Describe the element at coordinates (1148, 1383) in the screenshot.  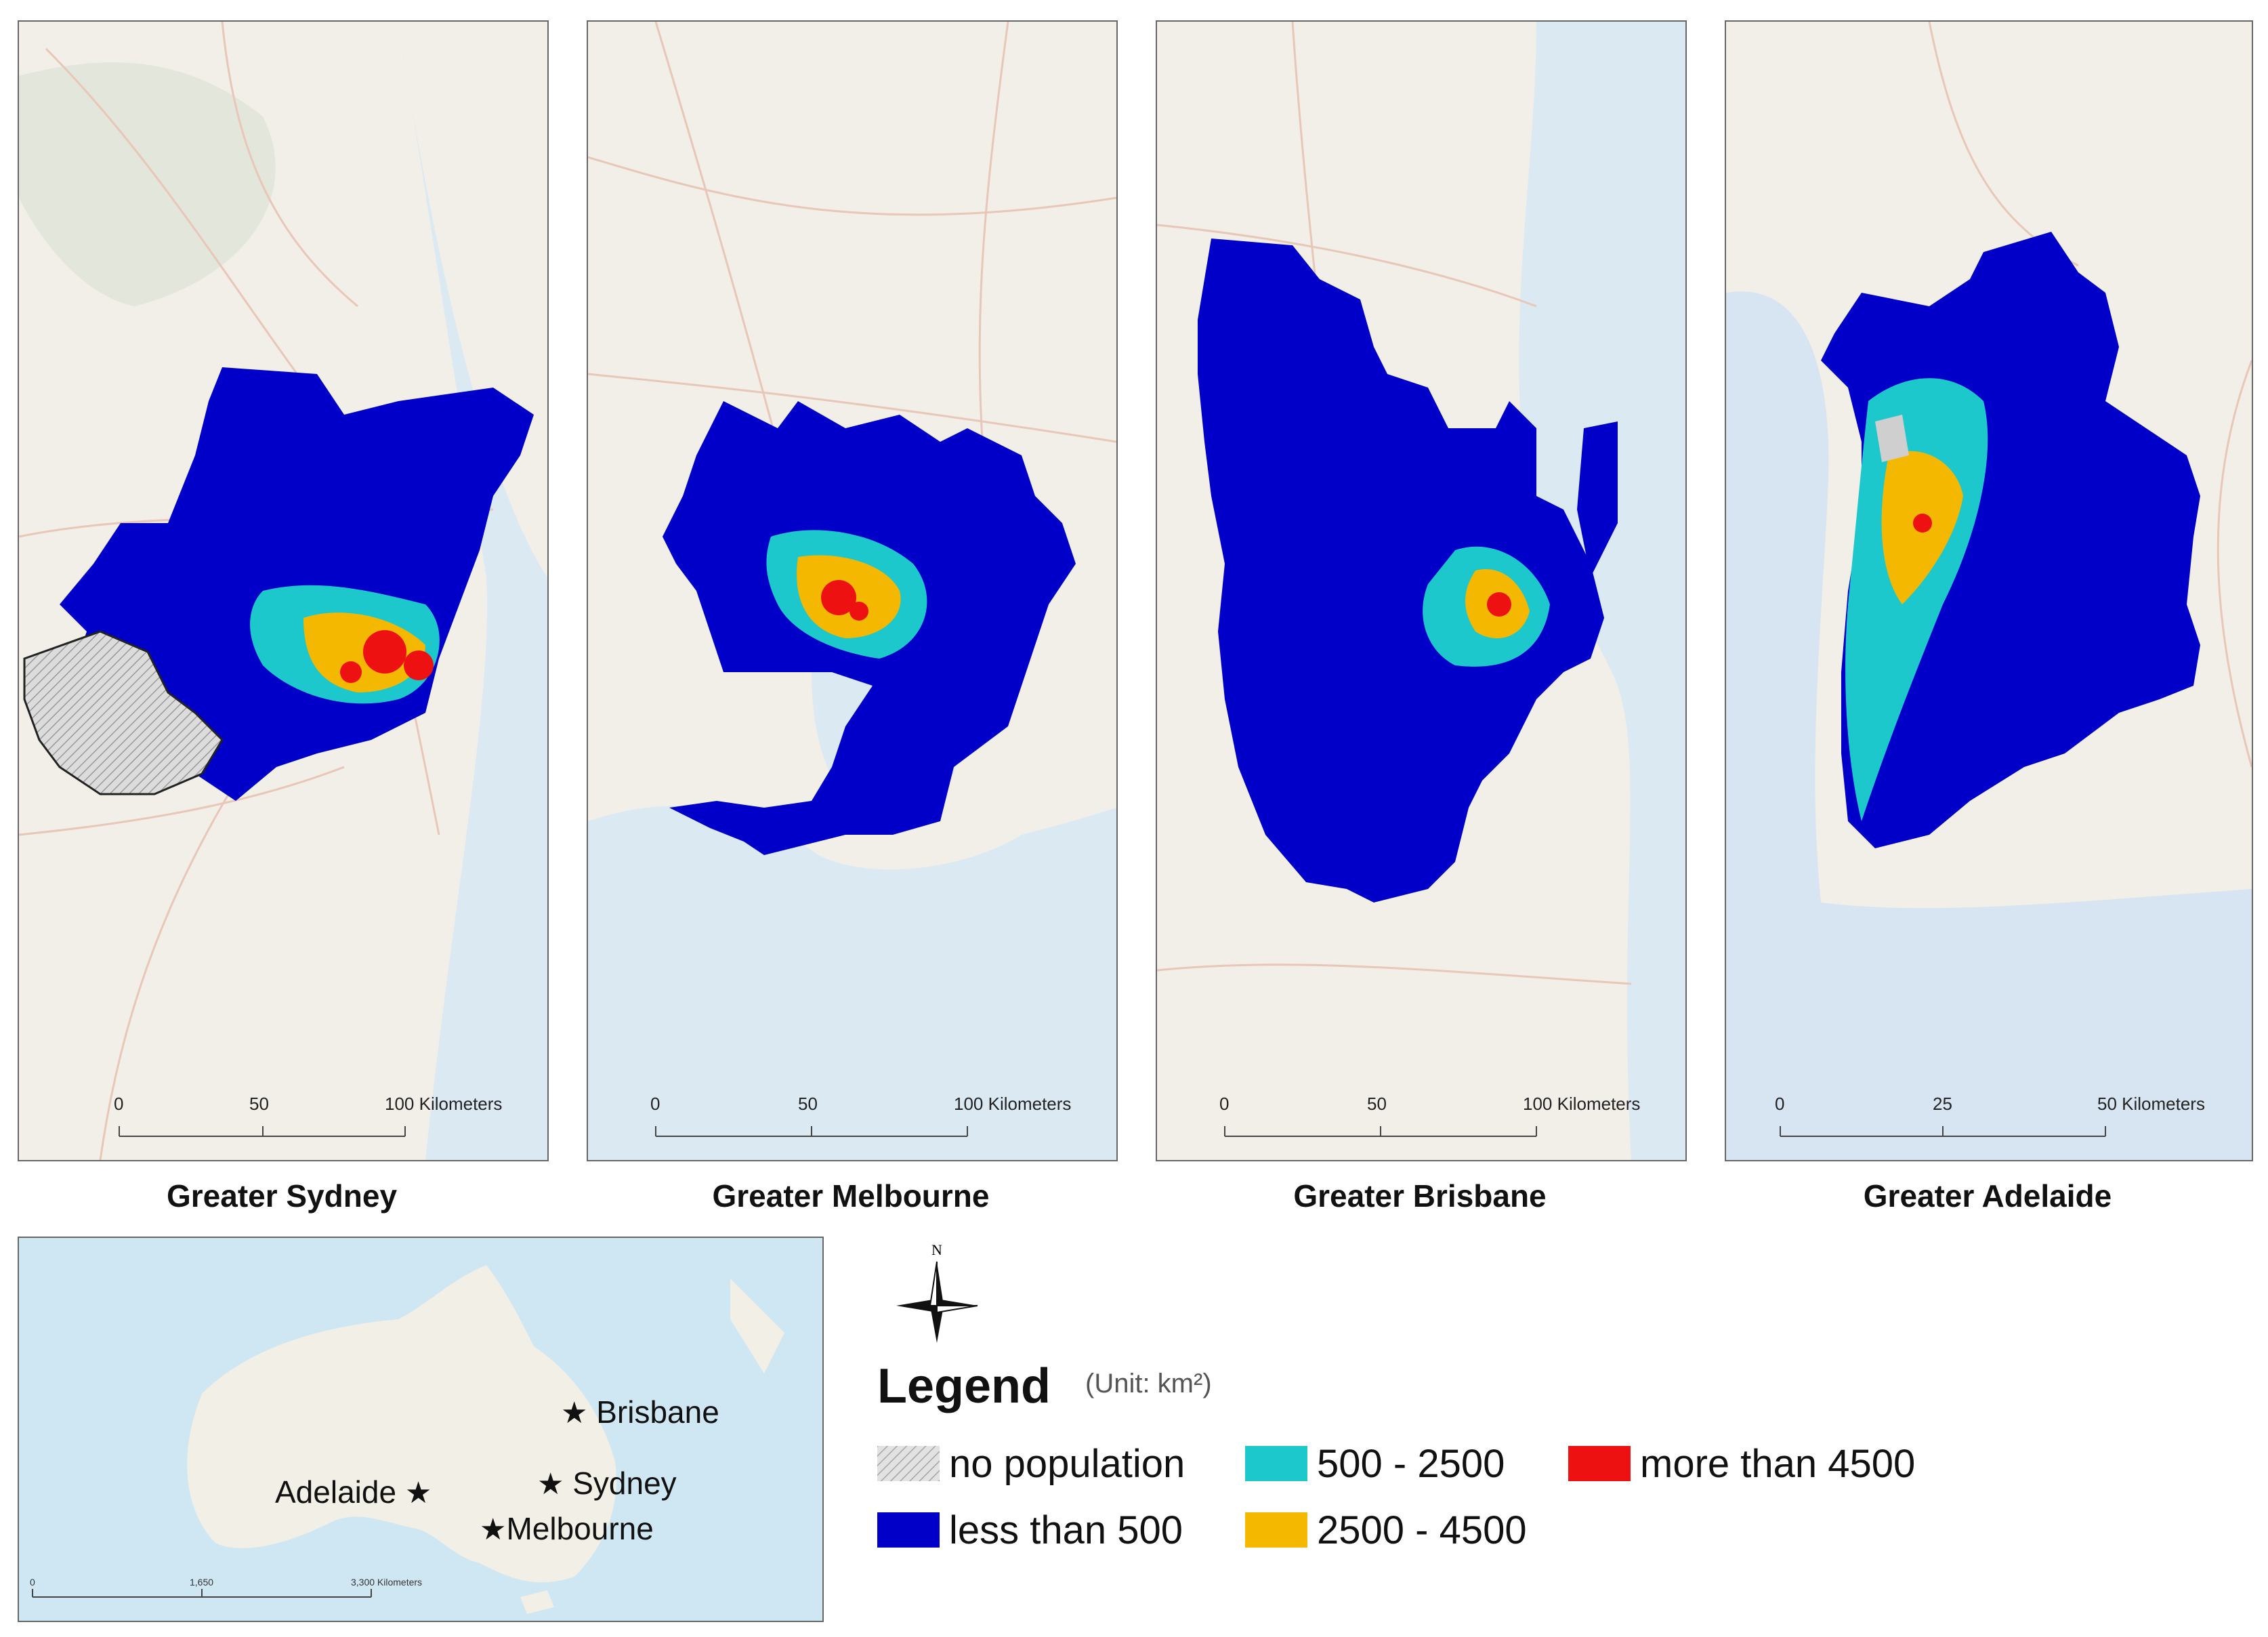
I see `legend-unit: (Unit: km²)` at that location.